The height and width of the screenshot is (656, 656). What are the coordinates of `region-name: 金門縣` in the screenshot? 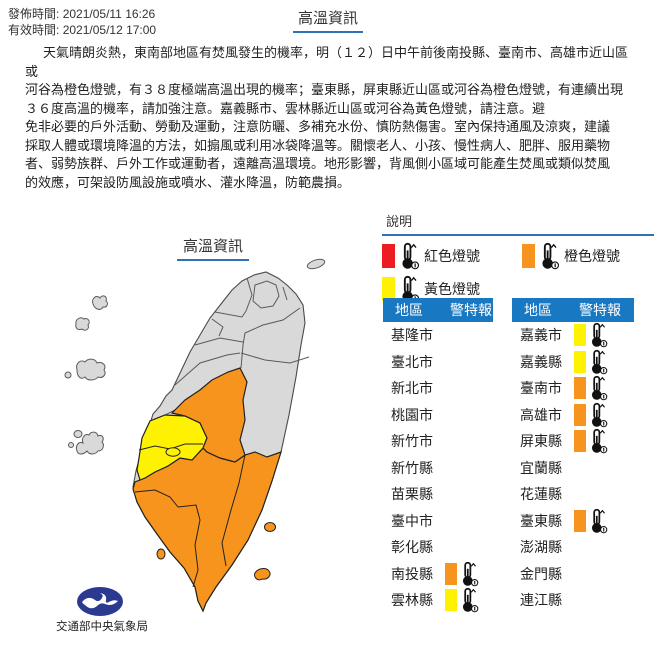 It's located at (541, 573).